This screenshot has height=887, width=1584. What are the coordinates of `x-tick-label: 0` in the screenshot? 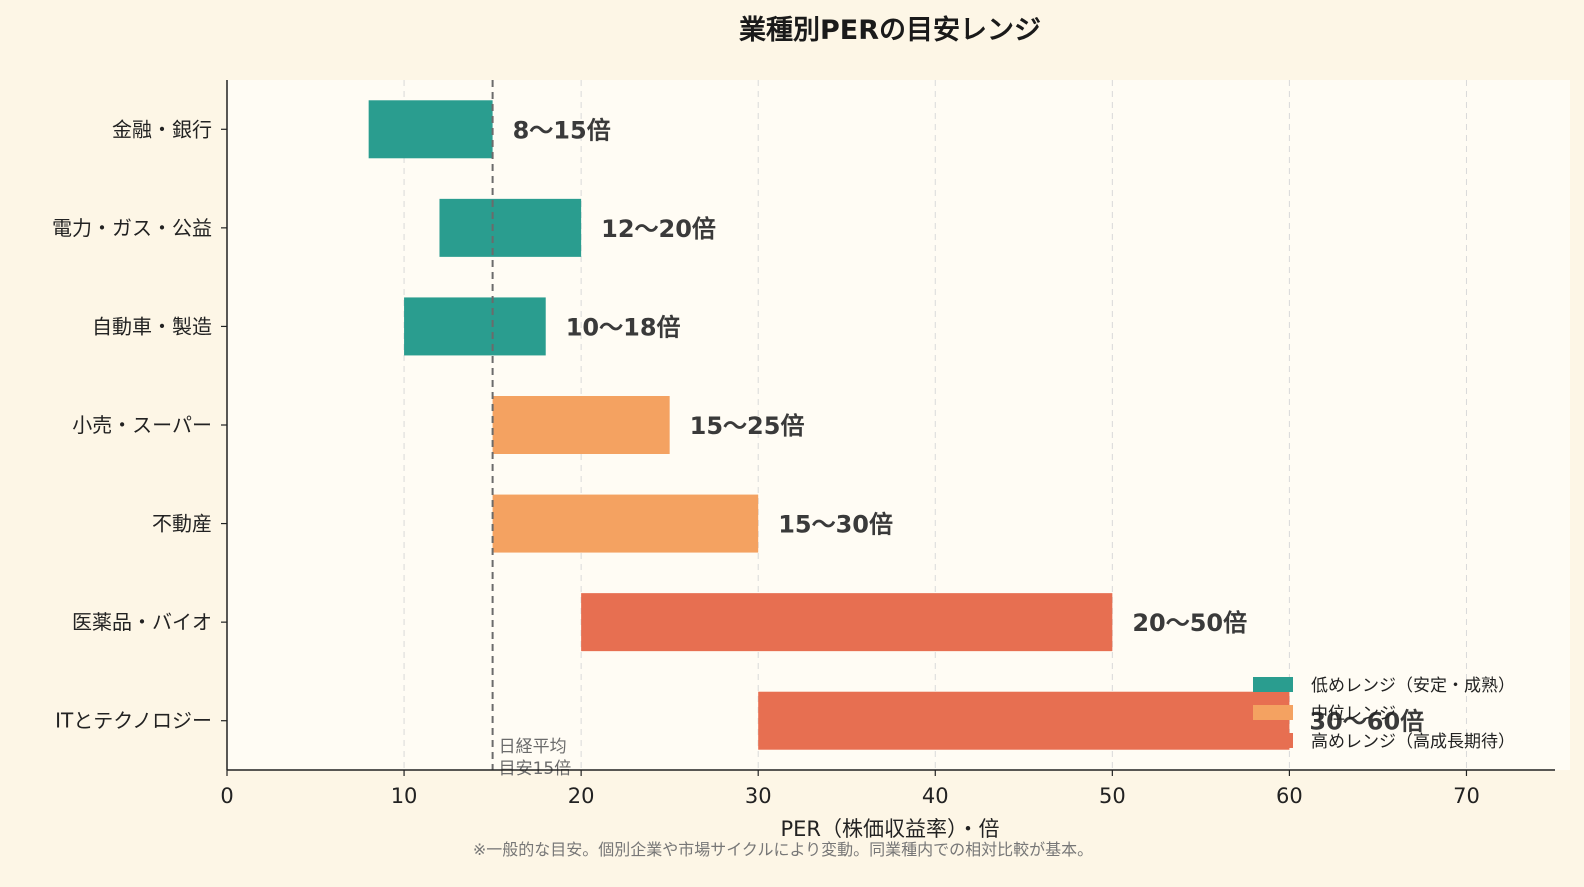 It's located at (226, 796).